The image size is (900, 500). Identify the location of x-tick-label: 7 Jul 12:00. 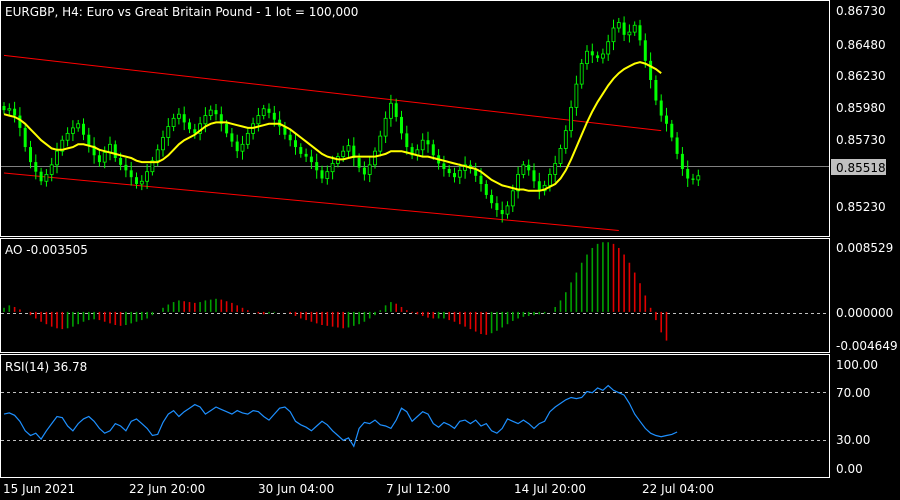
(418, 489).